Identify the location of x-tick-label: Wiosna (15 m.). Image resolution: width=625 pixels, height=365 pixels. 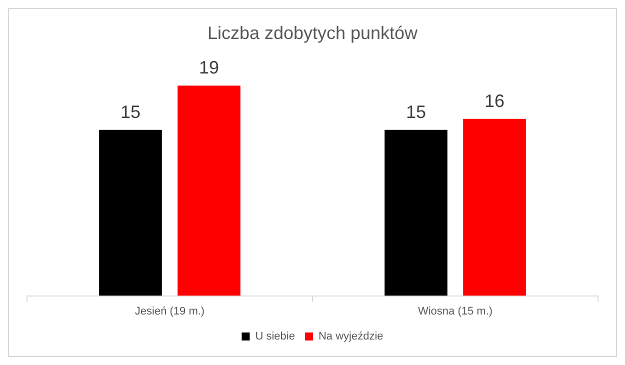
(455, 311).